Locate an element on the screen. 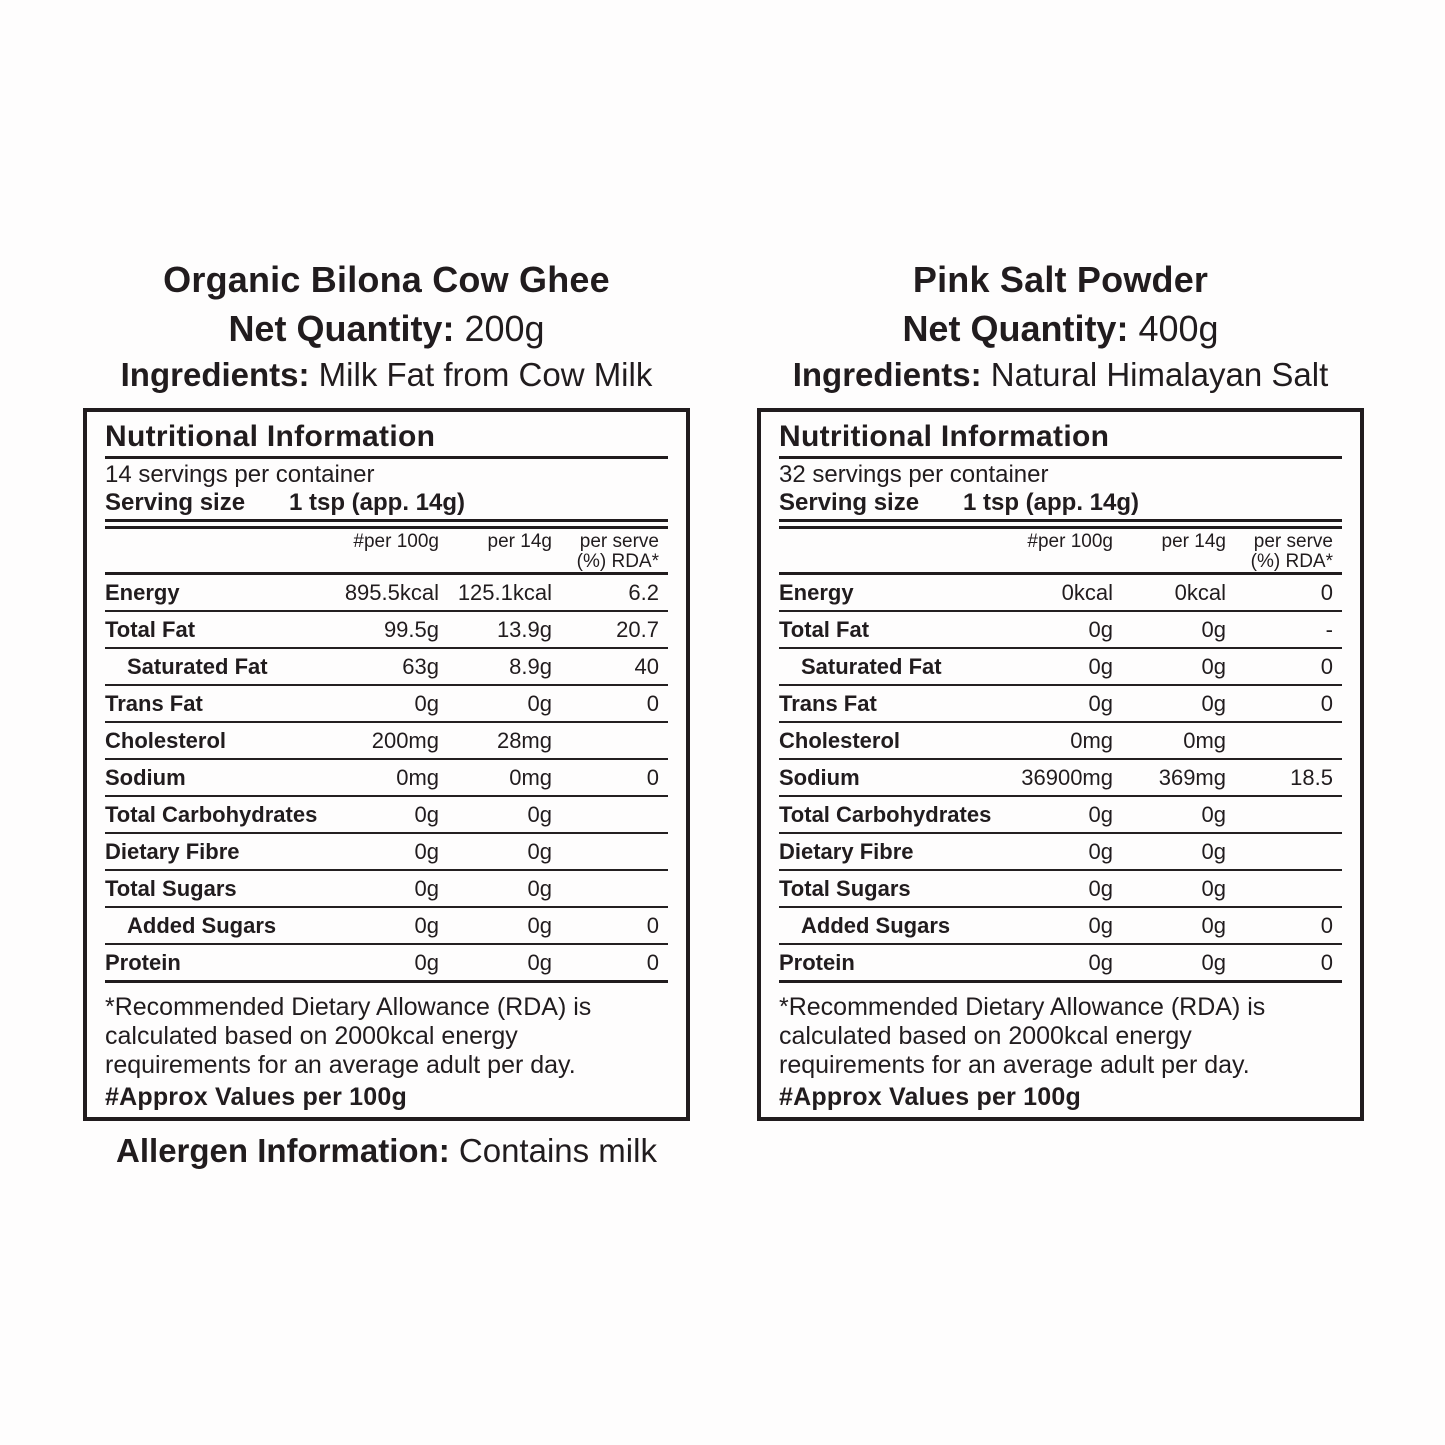 The height and width of the screenshot is (1445, 1445). allergen-label: Allergen Information: is located at coordinates (283, 1150).